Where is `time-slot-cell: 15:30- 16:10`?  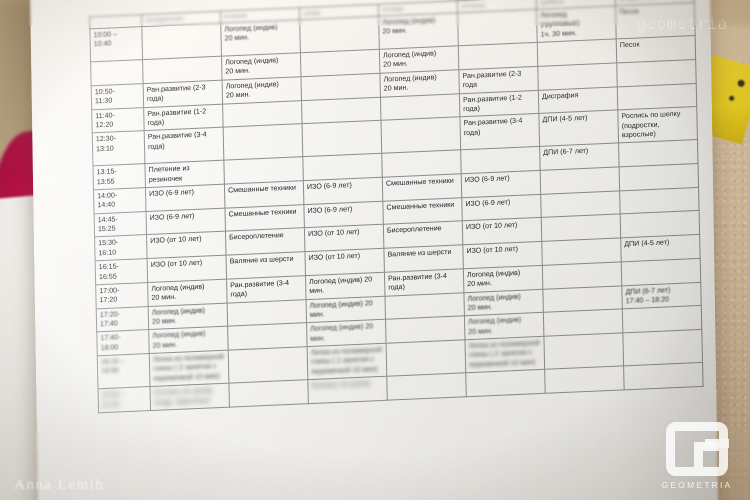
time-slot-cell: 15:30- 16:10 is located at coordinates (121, 248).